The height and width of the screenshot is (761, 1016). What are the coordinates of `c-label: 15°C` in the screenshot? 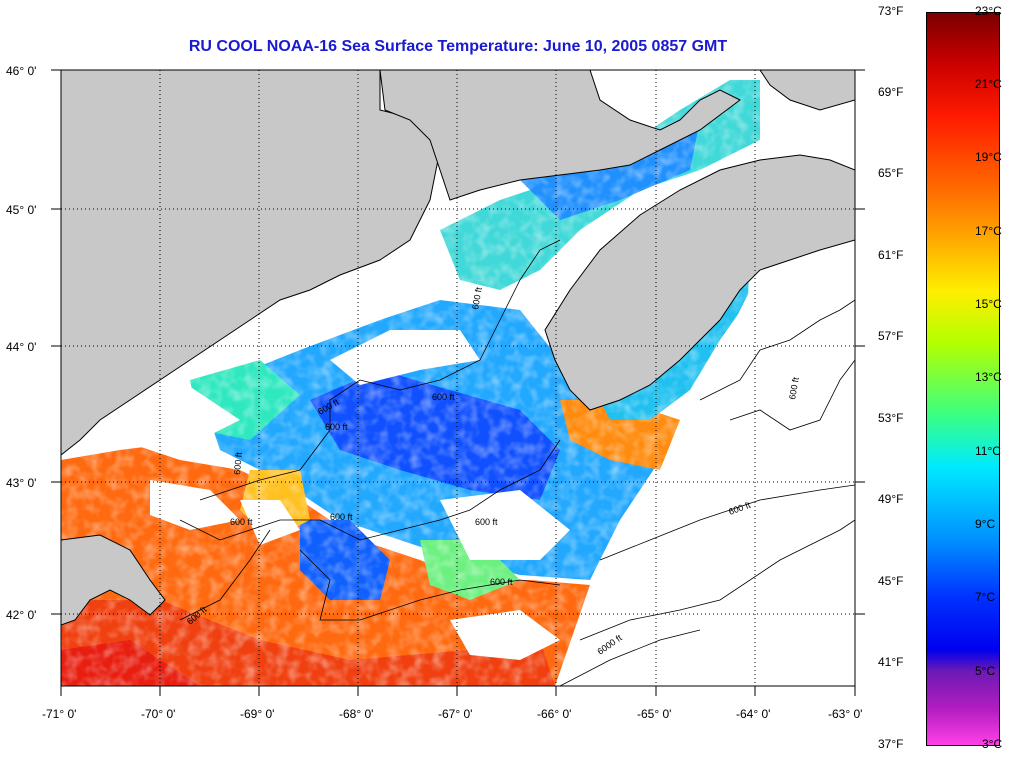 It's located at (988, 304).